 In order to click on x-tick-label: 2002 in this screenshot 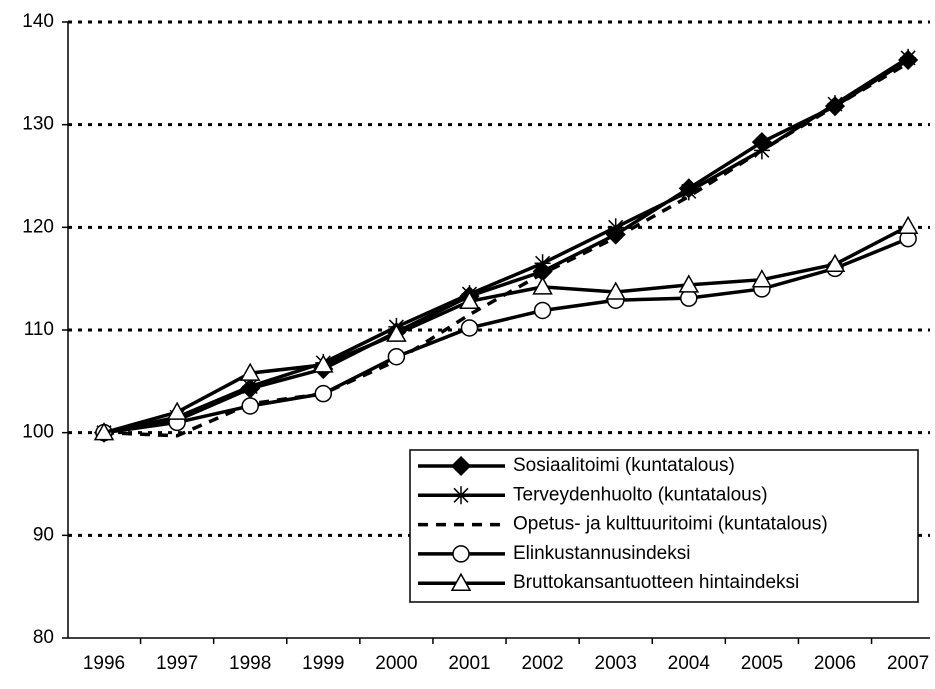, I will do `click(542, 663)`.